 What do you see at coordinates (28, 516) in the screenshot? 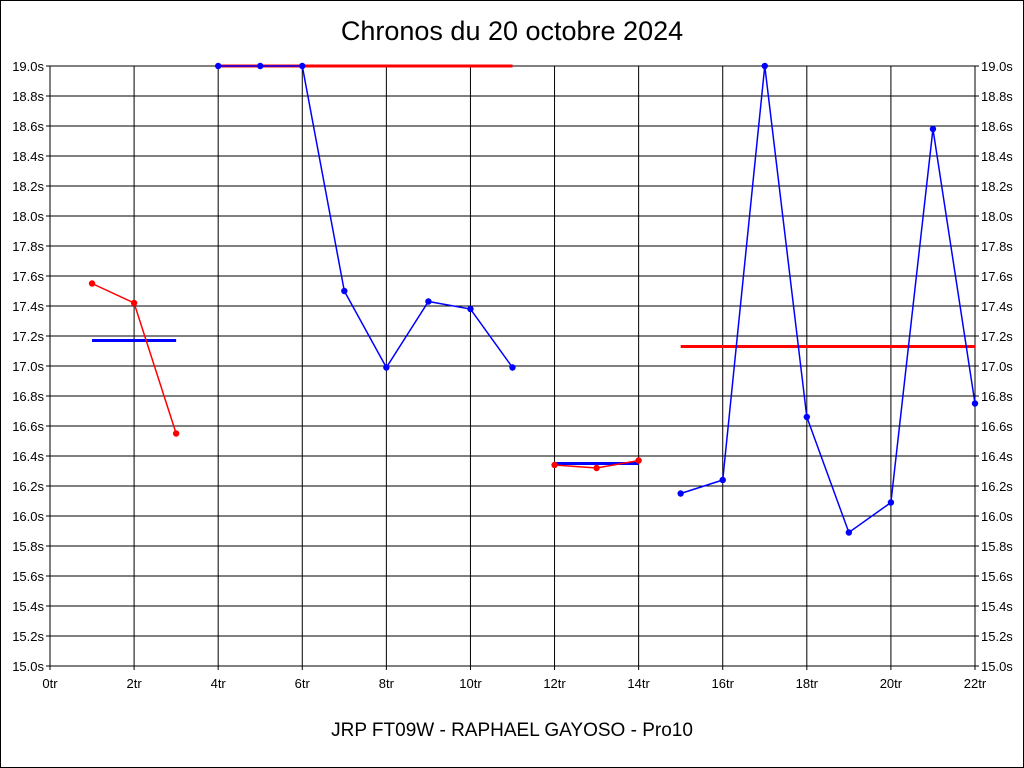
I see `y-tick-label-left: 16.0s` at bounding box center [28, 516].